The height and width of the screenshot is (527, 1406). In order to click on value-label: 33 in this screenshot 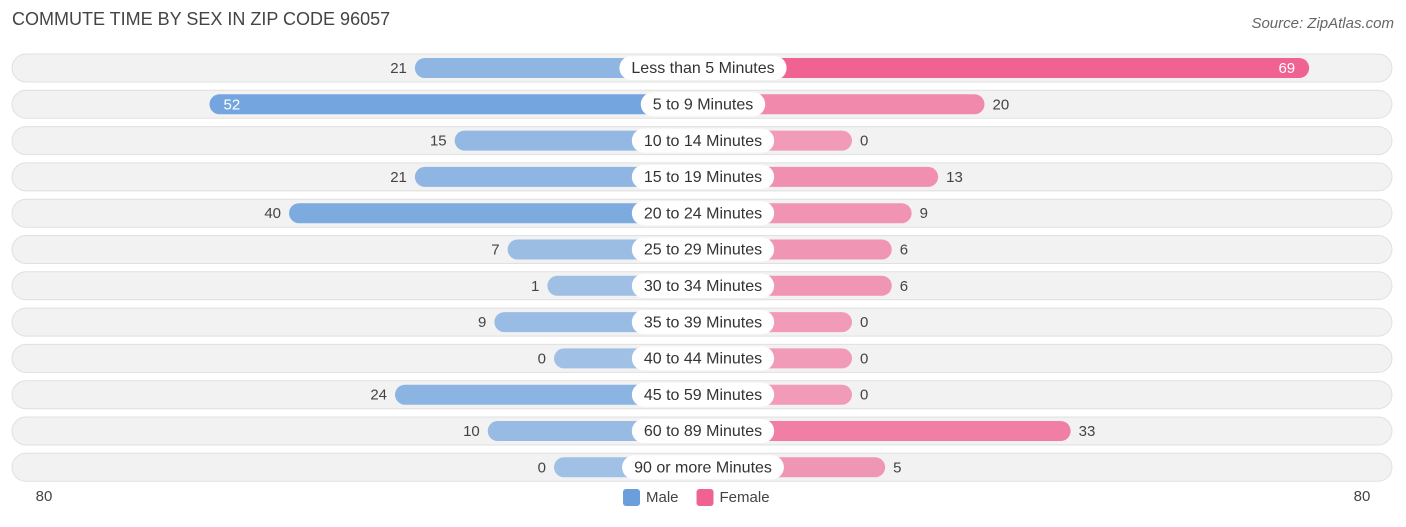, I will do `click(1087, 431)`.